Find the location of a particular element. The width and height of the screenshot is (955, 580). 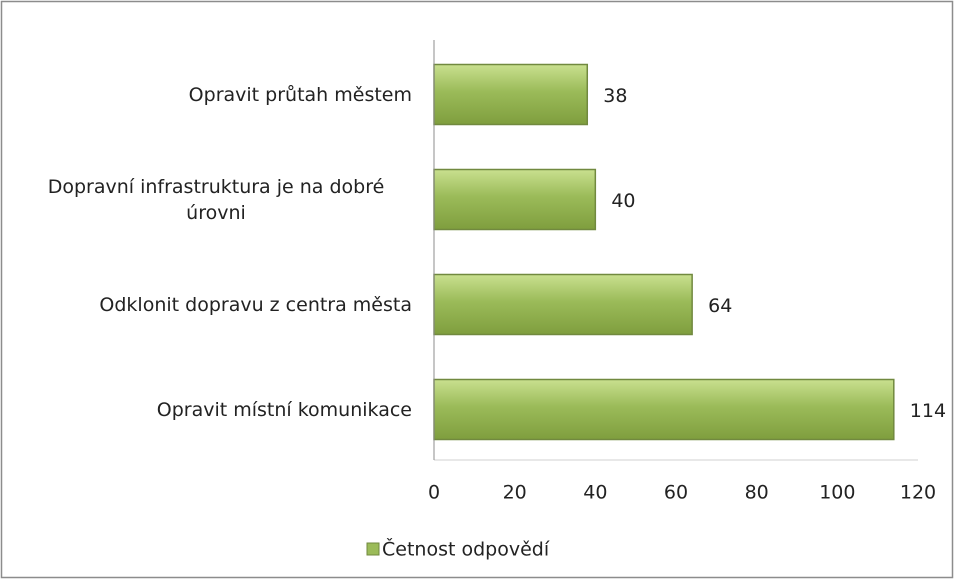

x-tick-label: 100 is located at coordinates (837, 493).